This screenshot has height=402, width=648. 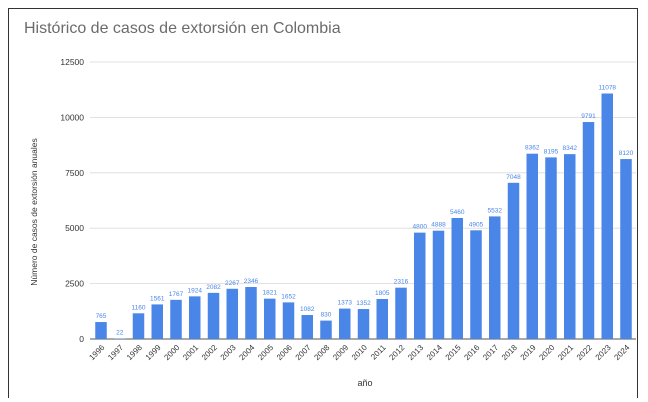 What do you see at coordinates (74, 284) in the screenshot?
I see `y-tick-label: 2500` at bounding box center [74, 284].